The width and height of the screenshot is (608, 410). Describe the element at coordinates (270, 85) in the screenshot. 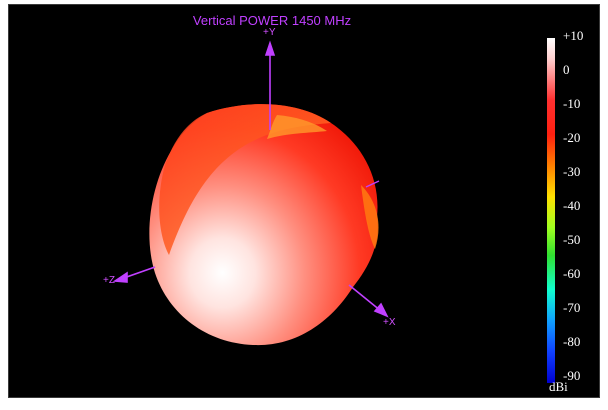

I see `axis-y` at that location.